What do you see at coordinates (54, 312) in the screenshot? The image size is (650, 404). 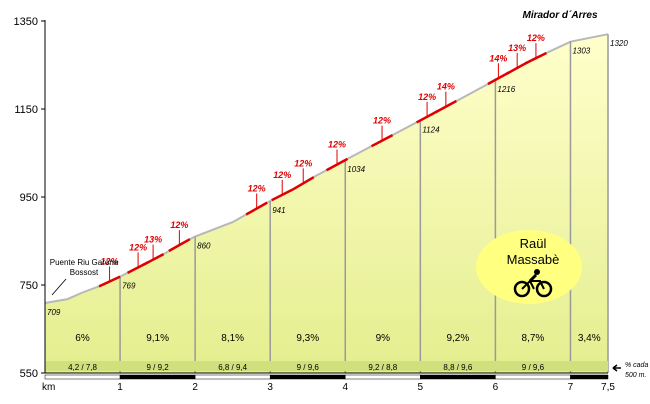 I see `elevation-label-1: 709` at bounding box center [54, 312].